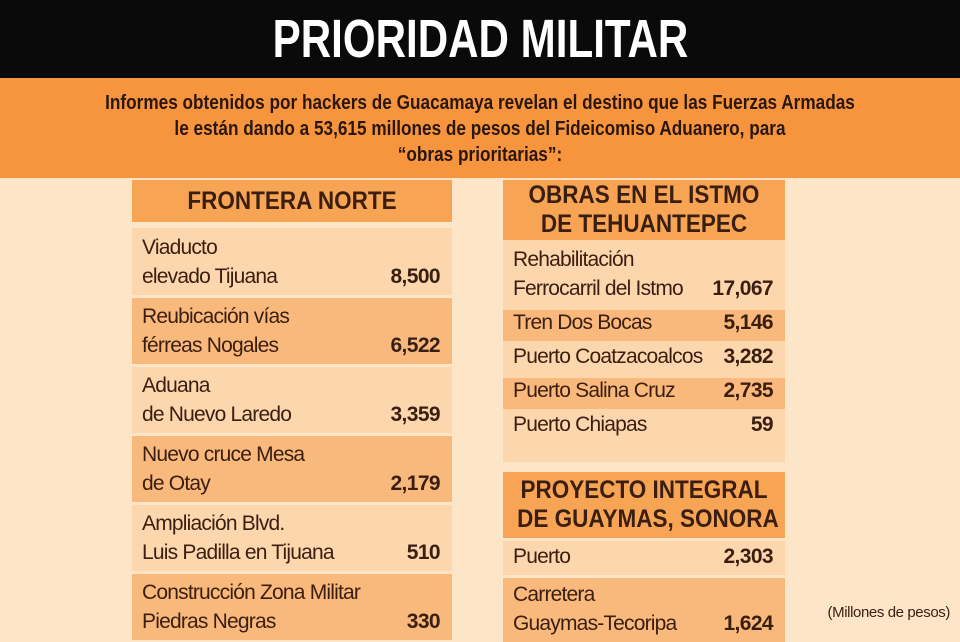 The image size is (960, 642). I want to click on row-label-line: Rehabilitación, so click(574, 259).